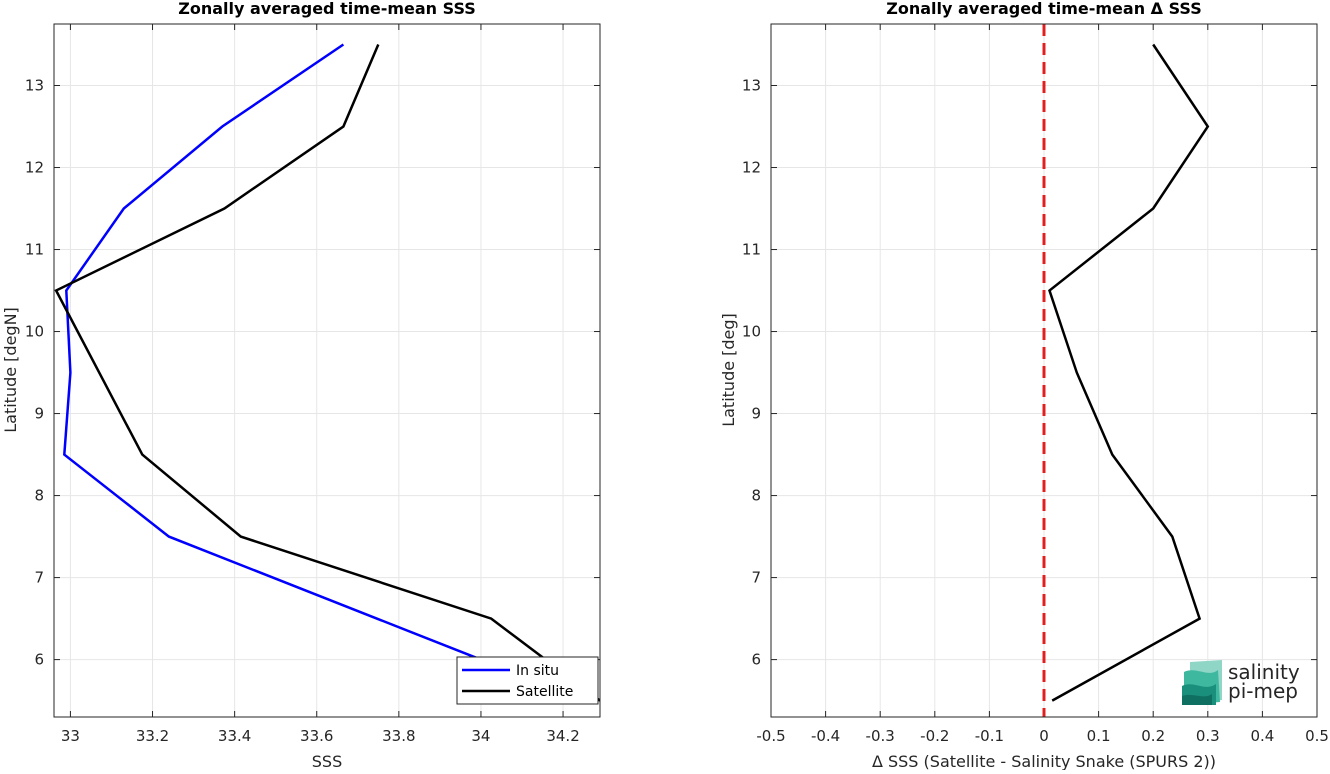 This screenshot has width=1330, height=774. What do you see at coordinates (327, 9) in the screenshot?
I see `left-chart-title: Zonally averaged time-mean SSS` at bounding box center [327, 9].